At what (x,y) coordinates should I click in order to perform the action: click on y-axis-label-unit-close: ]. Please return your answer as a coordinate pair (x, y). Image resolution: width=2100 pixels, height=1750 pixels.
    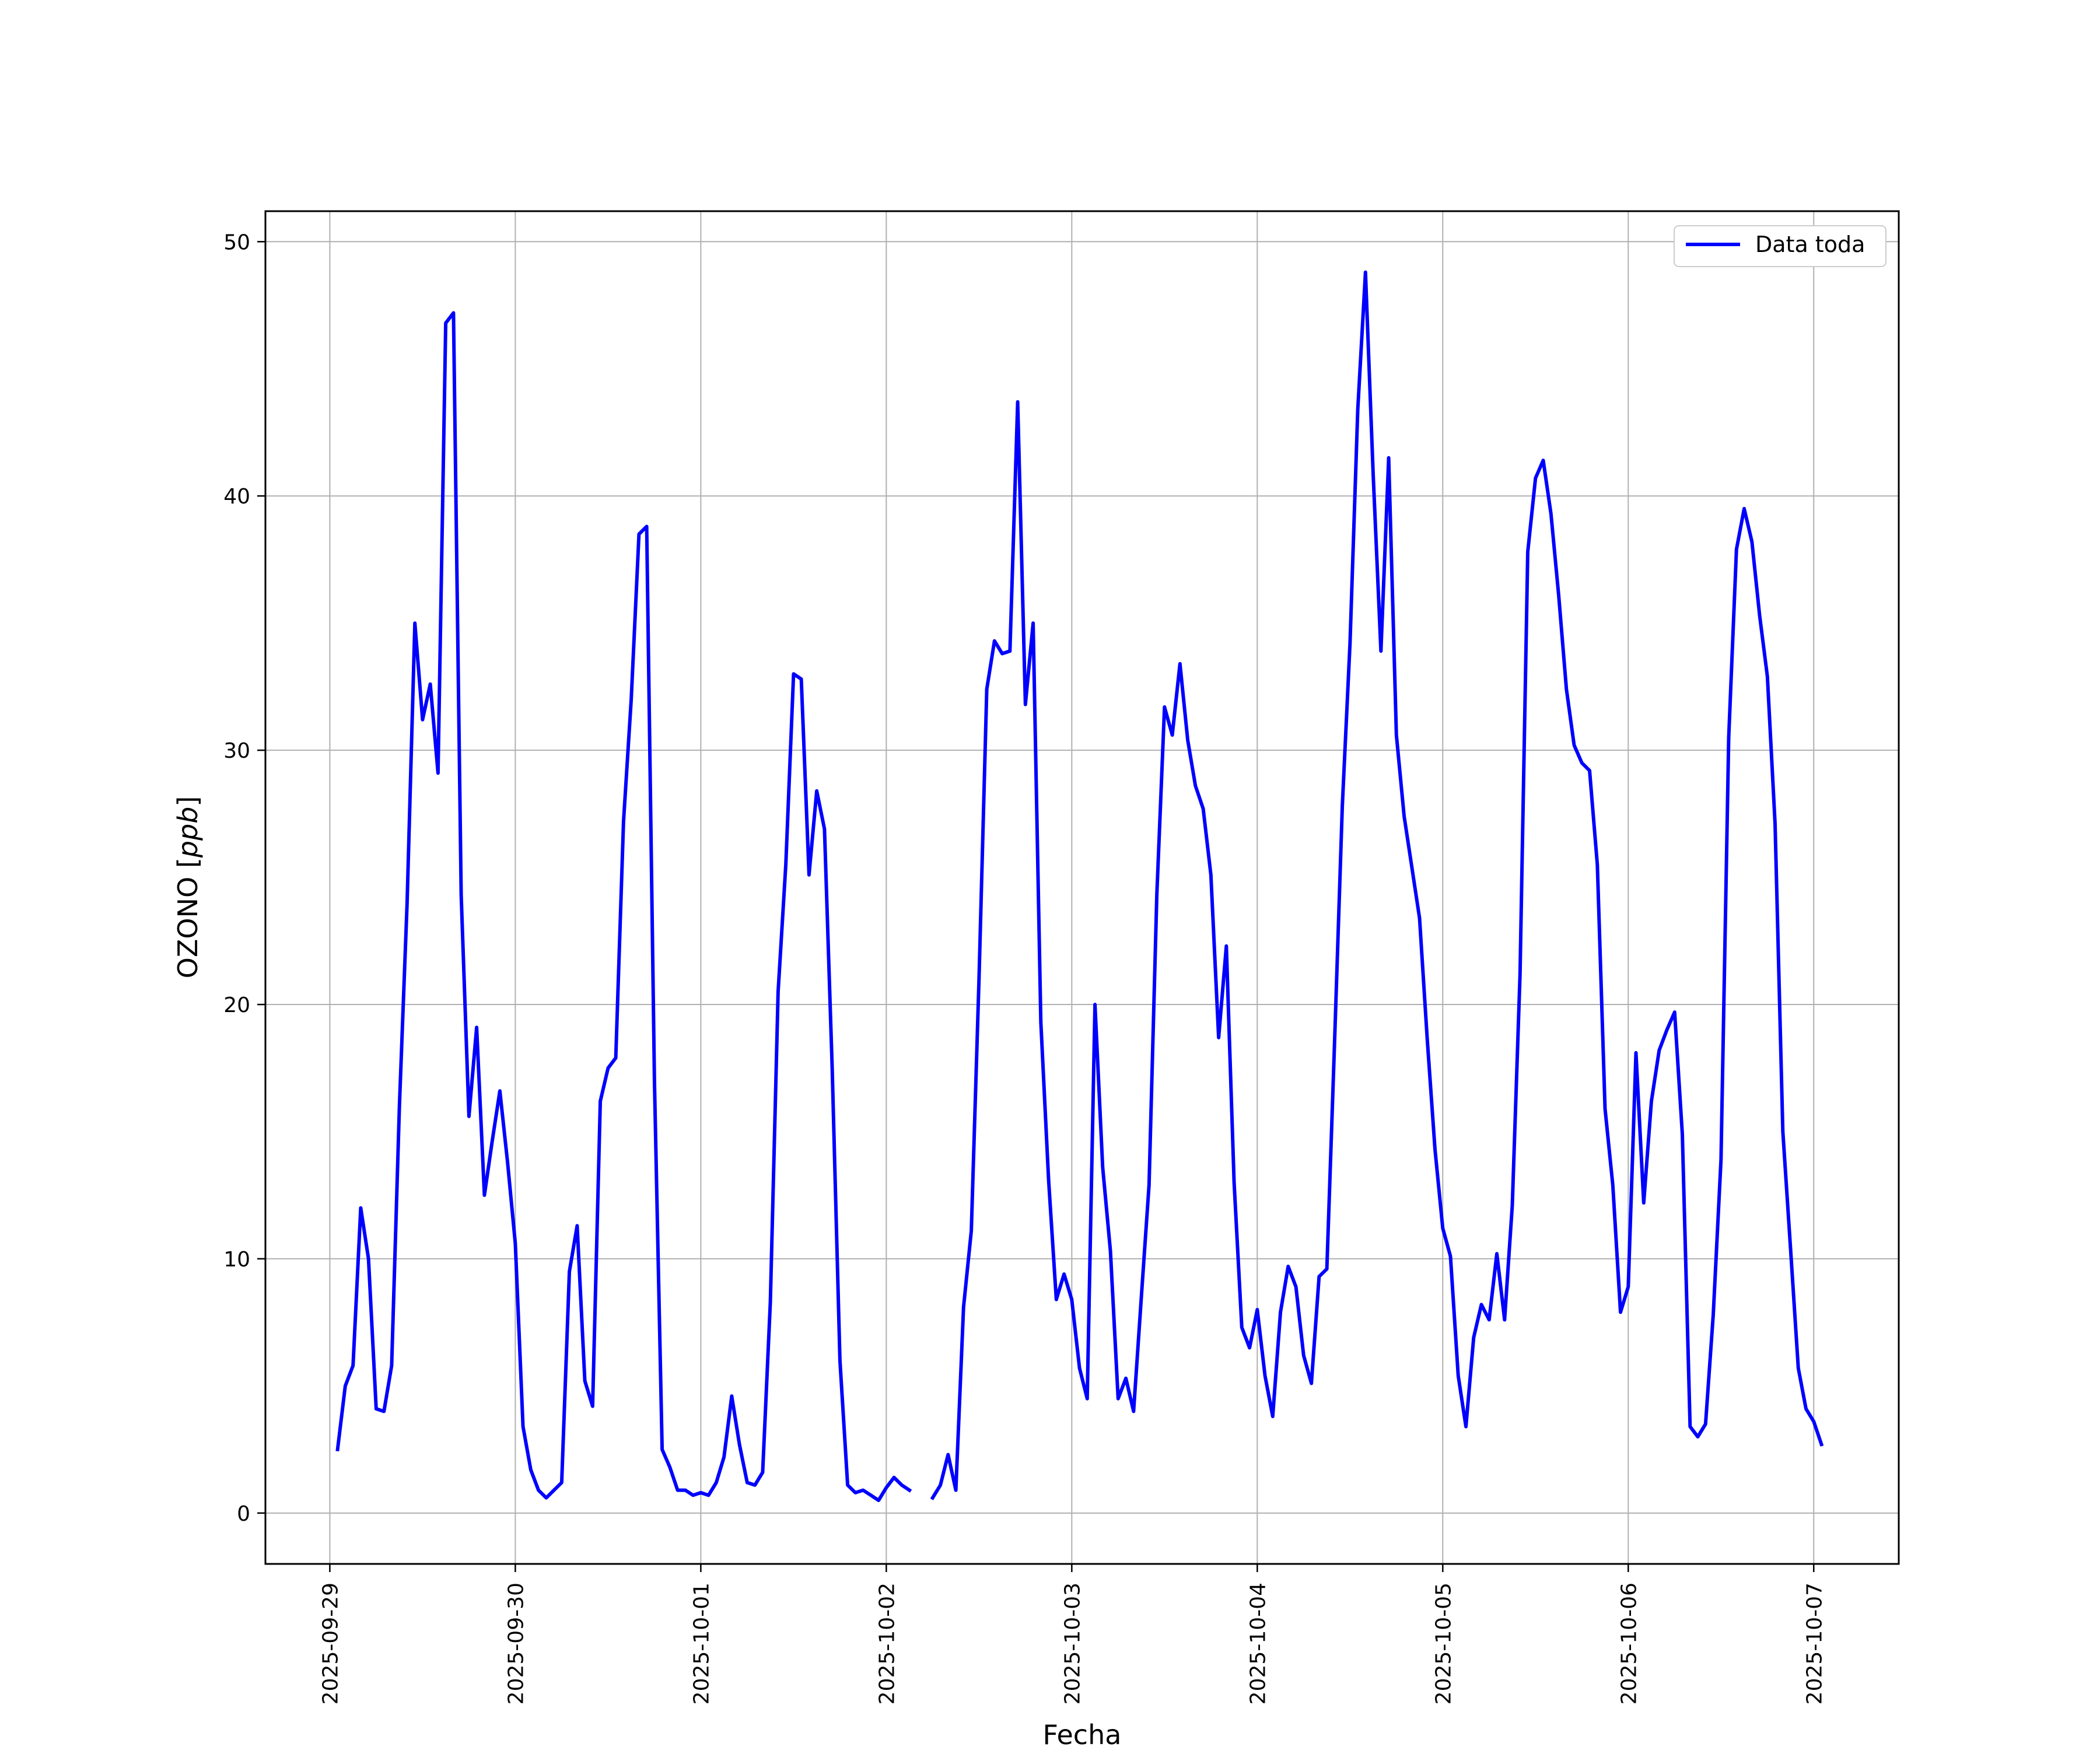
    Looking at the image, I should click on (188, 801).